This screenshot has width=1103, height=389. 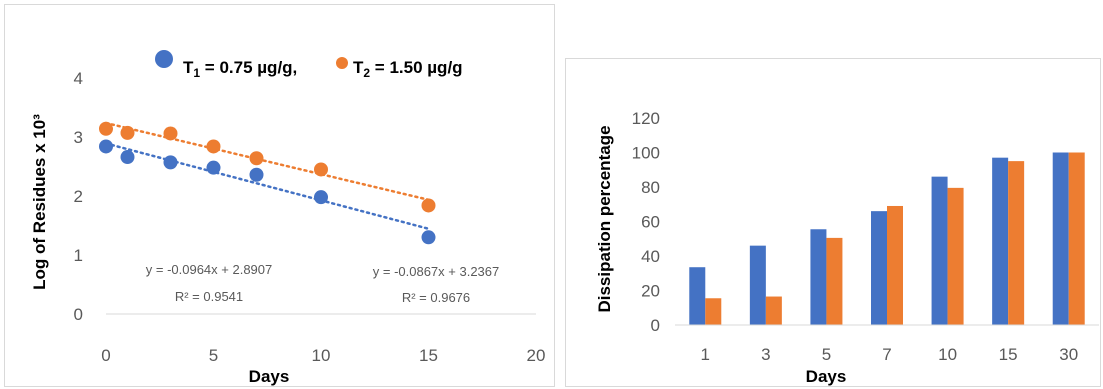 I want to click on trendline-equation: y = -0.0867x + 3.2367, so click(x=436, y=271).